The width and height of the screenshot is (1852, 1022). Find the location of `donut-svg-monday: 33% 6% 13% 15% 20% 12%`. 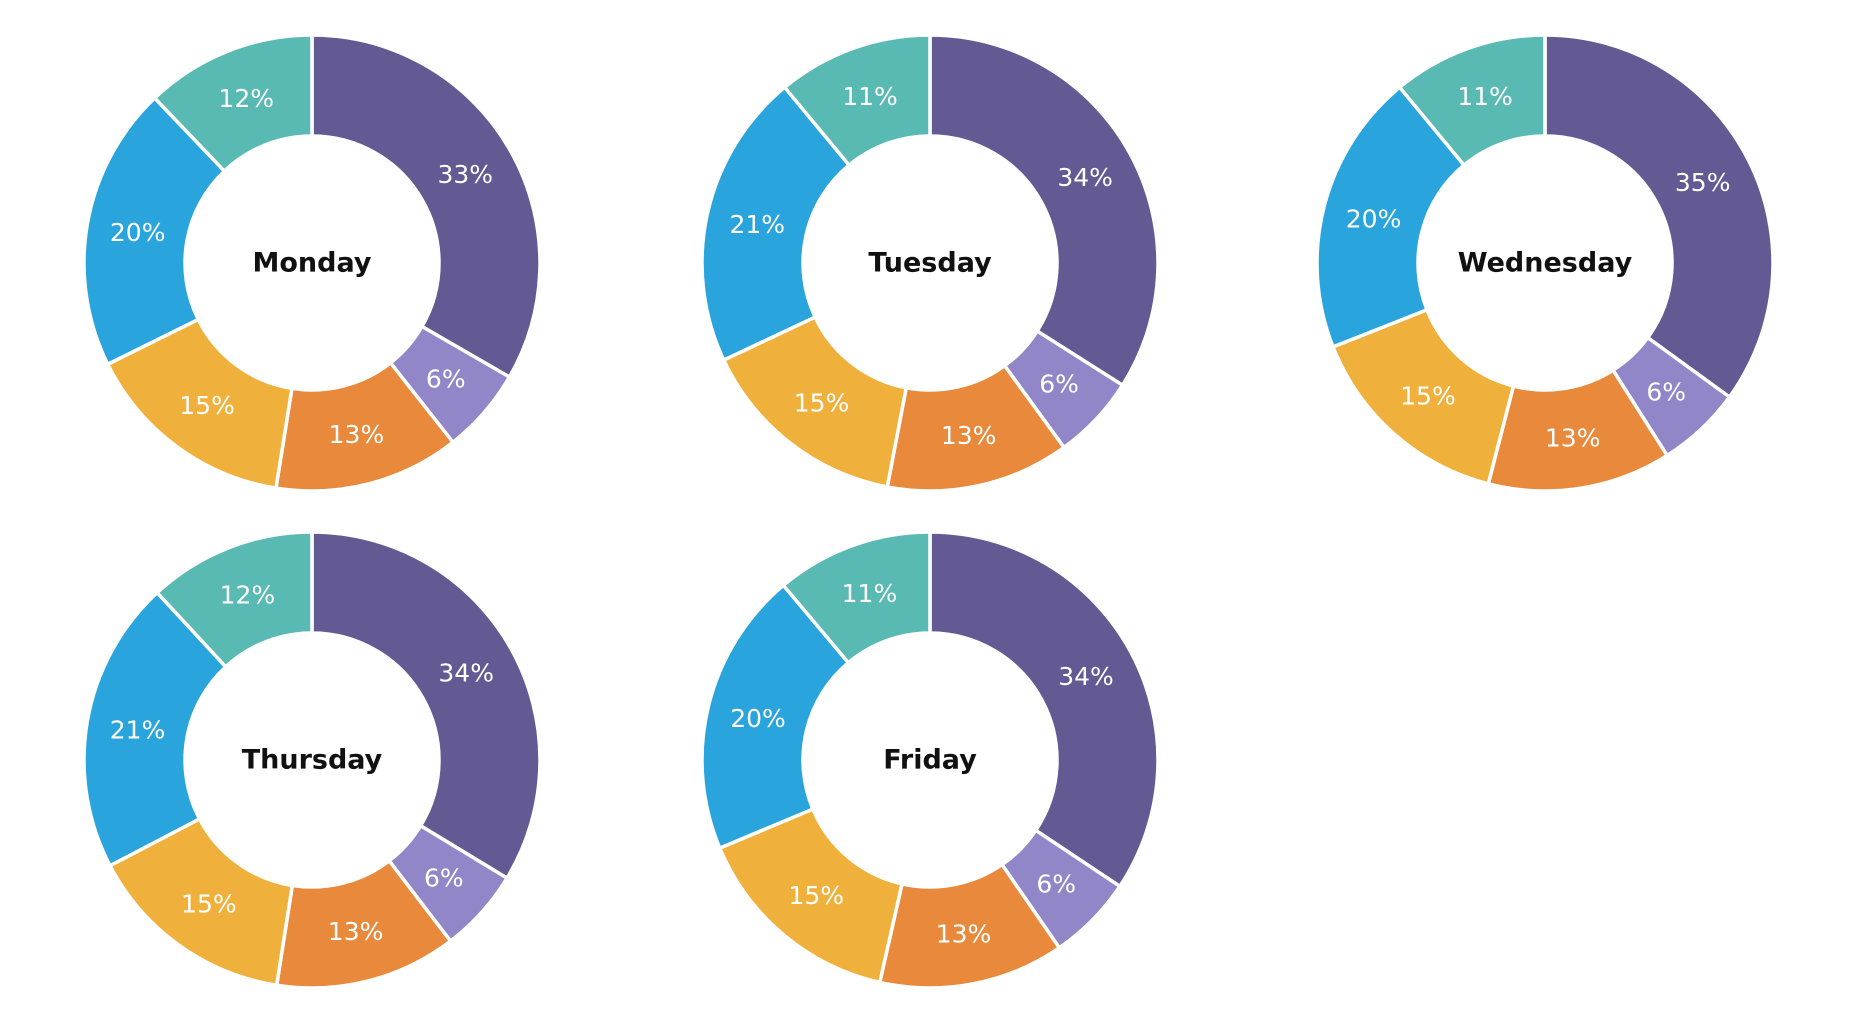

donut-svg-monday: 33% 6% 13% 15% 20% 12% is located at coordinates (312, 263).